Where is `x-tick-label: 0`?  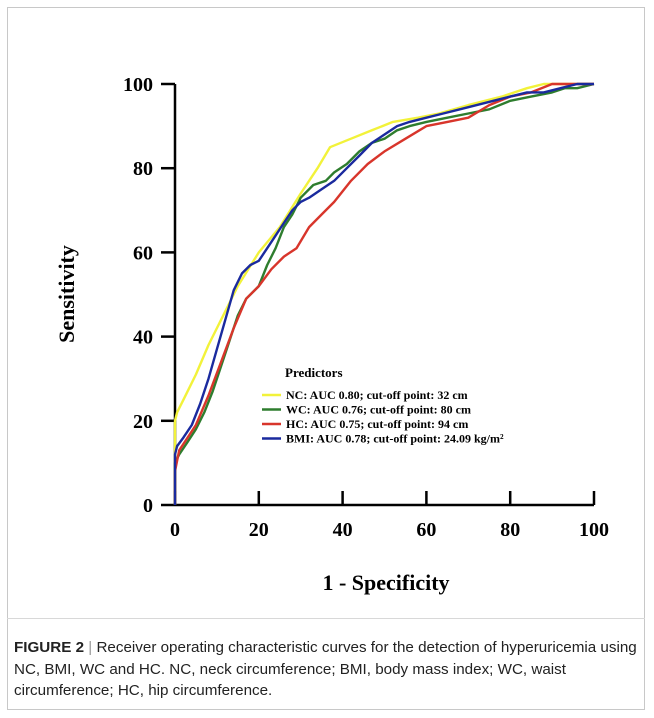
x-tick-label: 0 is located at coordinates (175, 530).